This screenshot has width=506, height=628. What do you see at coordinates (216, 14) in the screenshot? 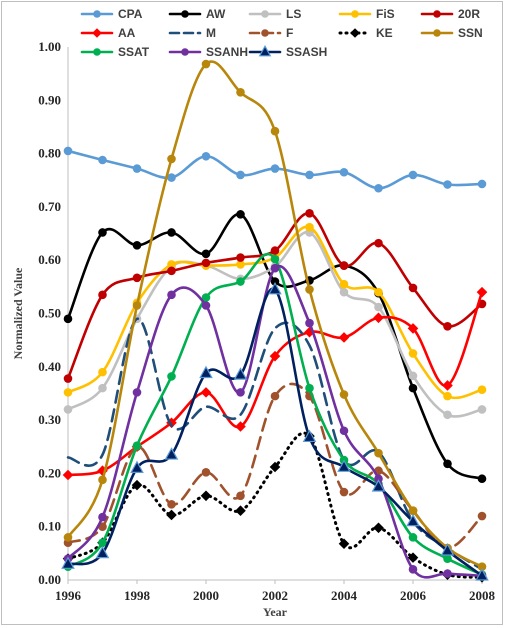
I see `legend-label-aw: AW` at bounding box center [216, 14].